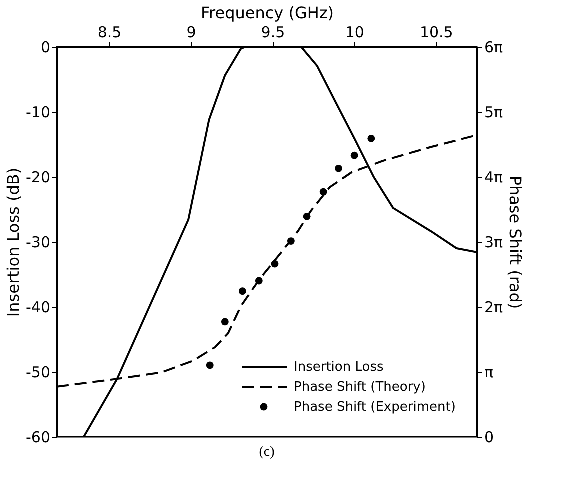  Describe the element at coordinates (489, 437) in the screenshot. I see `y2-tick-label: 0` at that location.